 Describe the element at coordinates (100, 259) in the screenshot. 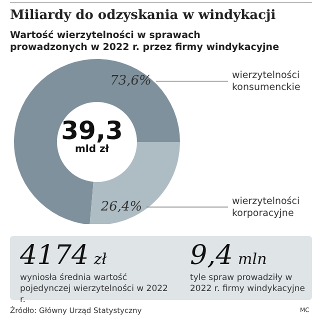

I see `text: zł` at that location.